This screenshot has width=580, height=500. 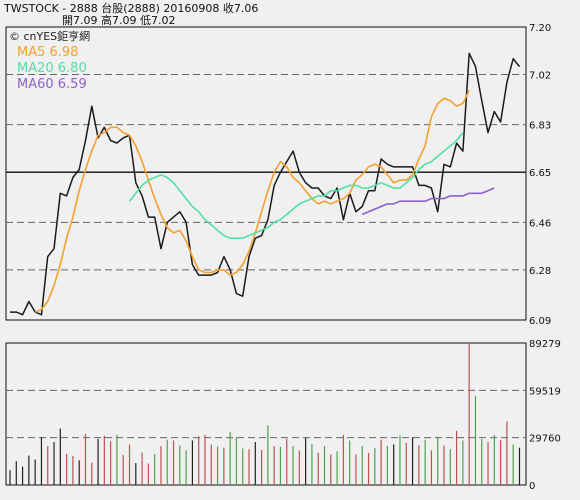 I want to click on price-tick-label: 7.20, so click(x=540, y=28).